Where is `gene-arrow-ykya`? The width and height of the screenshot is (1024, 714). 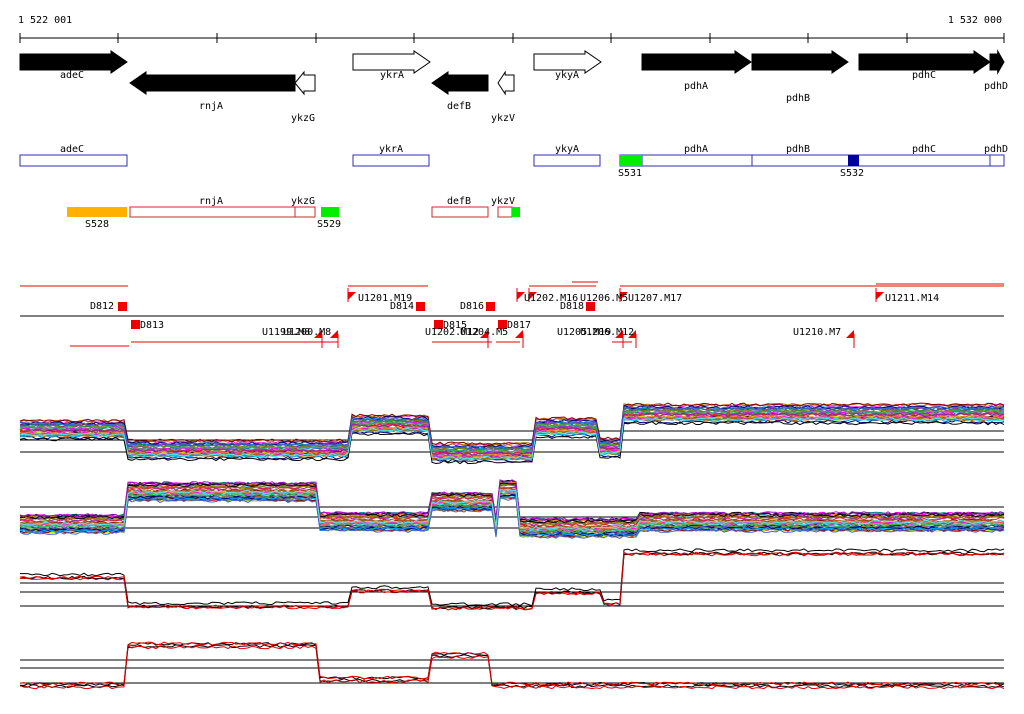
gene-arrow-ykya is located at coordinates (567, 62).